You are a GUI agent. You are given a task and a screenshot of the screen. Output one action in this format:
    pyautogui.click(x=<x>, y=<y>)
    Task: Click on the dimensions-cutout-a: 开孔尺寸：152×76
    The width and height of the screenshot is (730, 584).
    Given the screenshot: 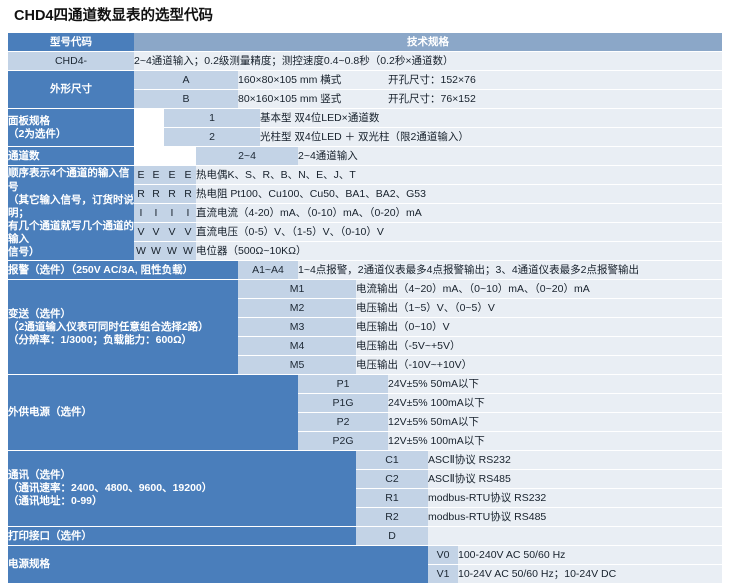 What is the action you would take?
    pyautogui.click(x=555, y=80)
    